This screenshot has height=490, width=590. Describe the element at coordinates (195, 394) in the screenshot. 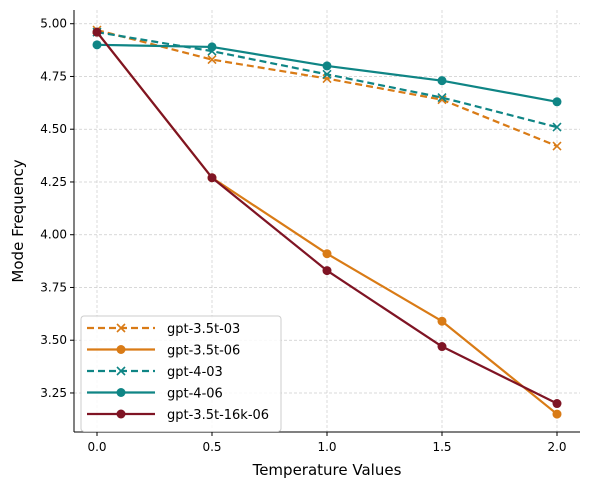

I see `legend-label: gpt-4-06` at that location.